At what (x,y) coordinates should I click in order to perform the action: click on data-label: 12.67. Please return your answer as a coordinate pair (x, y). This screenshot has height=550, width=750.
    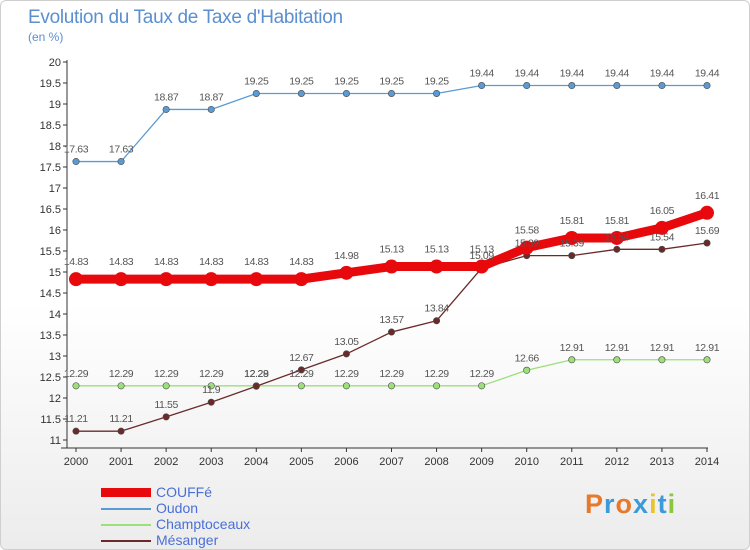
    Looking at the image, I should click on (301, 358).